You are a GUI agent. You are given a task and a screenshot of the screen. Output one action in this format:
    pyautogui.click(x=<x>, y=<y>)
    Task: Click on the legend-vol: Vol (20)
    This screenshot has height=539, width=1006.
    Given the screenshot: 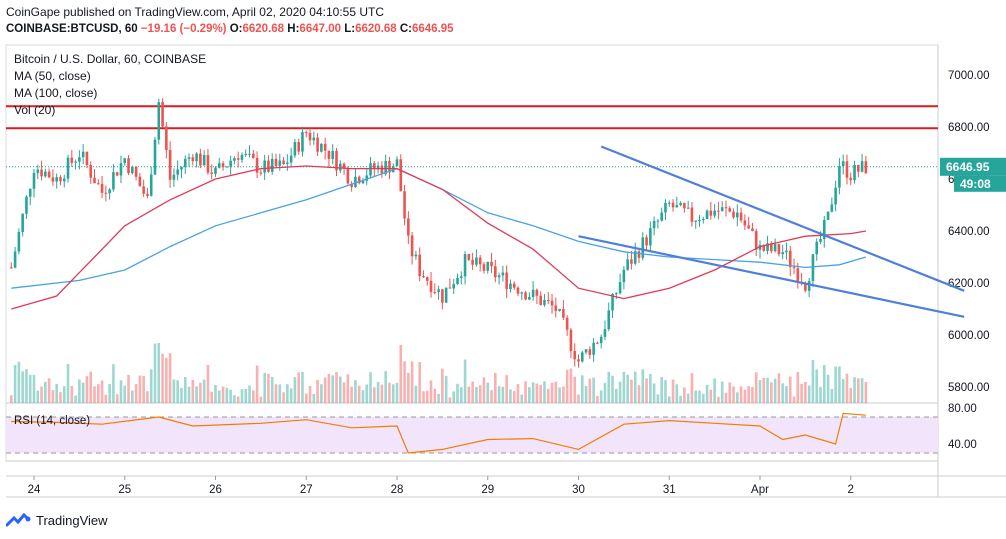 What is the action you would take?
    pyautogui.click(x=35, y=110)
    